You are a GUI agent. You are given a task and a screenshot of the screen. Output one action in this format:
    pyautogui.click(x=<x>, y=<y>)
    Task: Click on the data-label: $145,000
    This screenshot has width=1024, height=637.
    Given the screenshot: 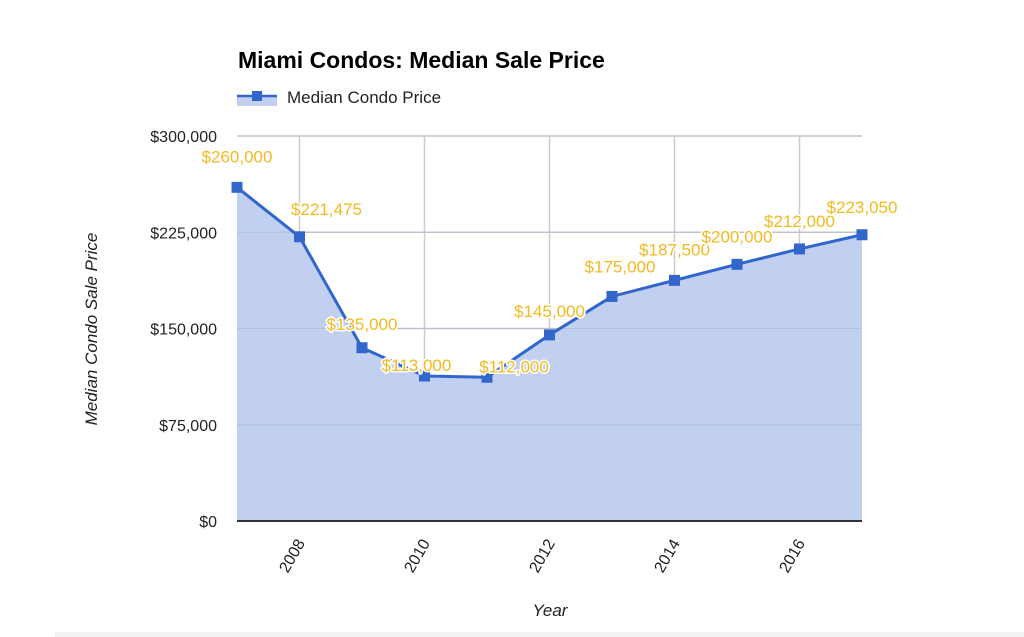 What is the action you would take?
    pyautogui.click(x=549, y=311)
    